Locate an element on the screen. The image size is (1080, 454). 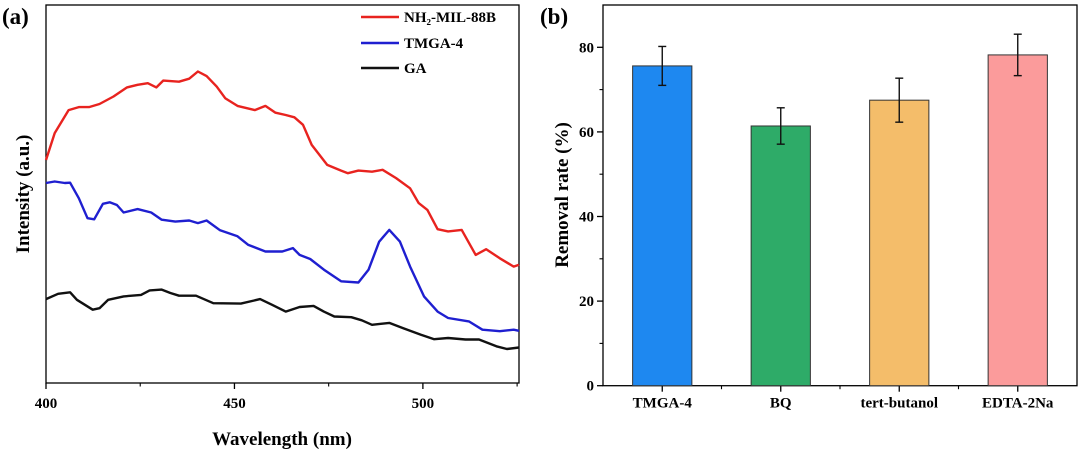
panel-a-y-axis-title: Intensity (a.u.) is located at coordinates (23, 194).